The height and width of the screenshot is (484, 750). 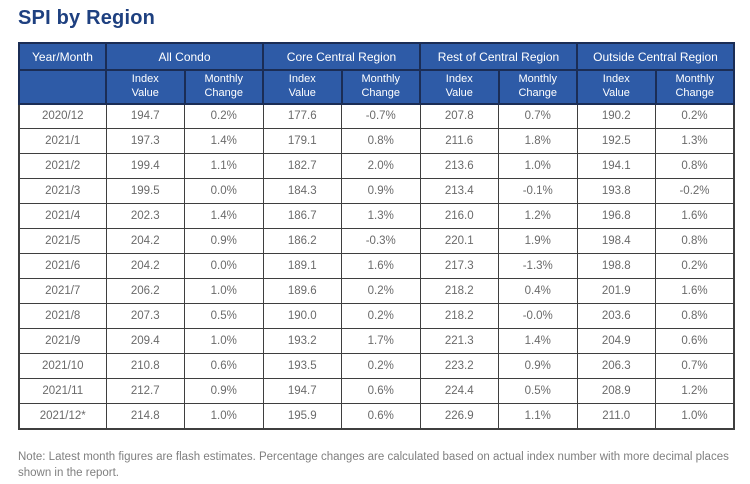 I want to click on value-cell: 194.1, so click(x=616, y=166).